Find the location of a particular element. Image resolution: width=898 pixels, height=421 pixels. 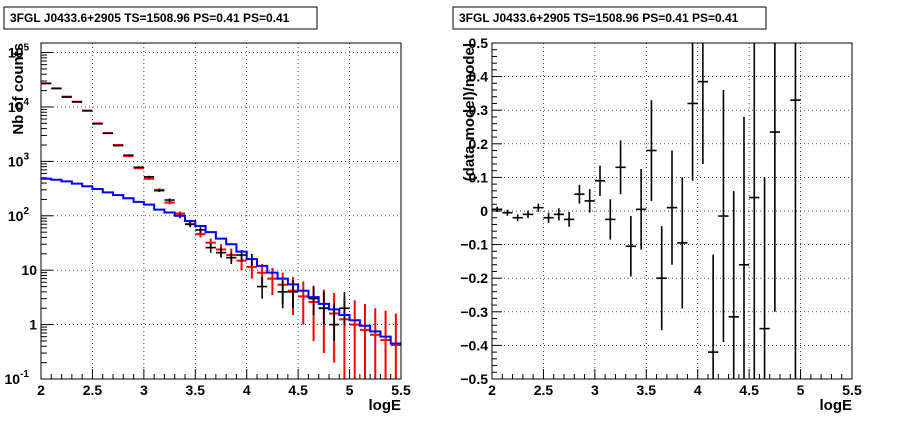

y-tick-label: 0.5 is located at coordinates (479, 43).